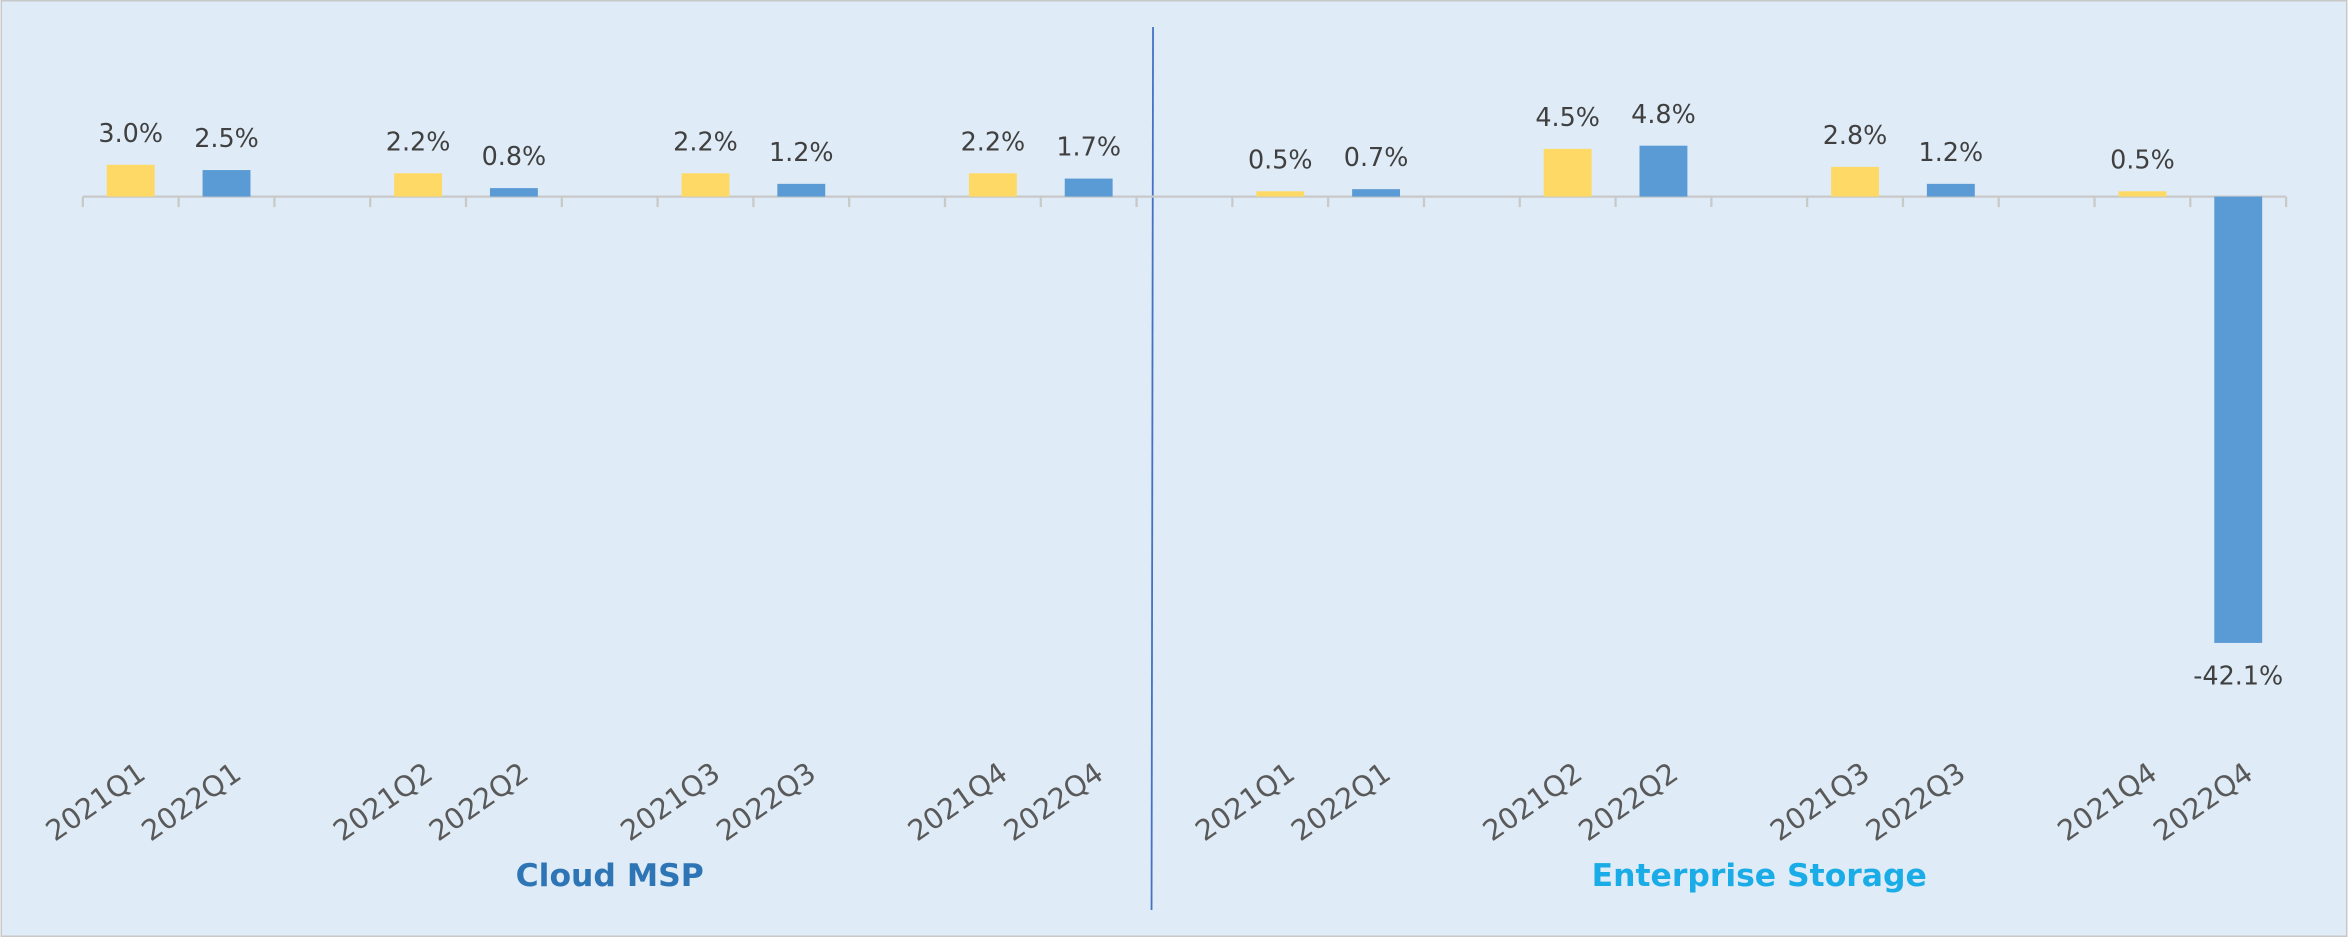 Image resolution: width=2348 pixels, height=937 pixels. I want to click on group-label: Cloud MSP, so click(610, 876).